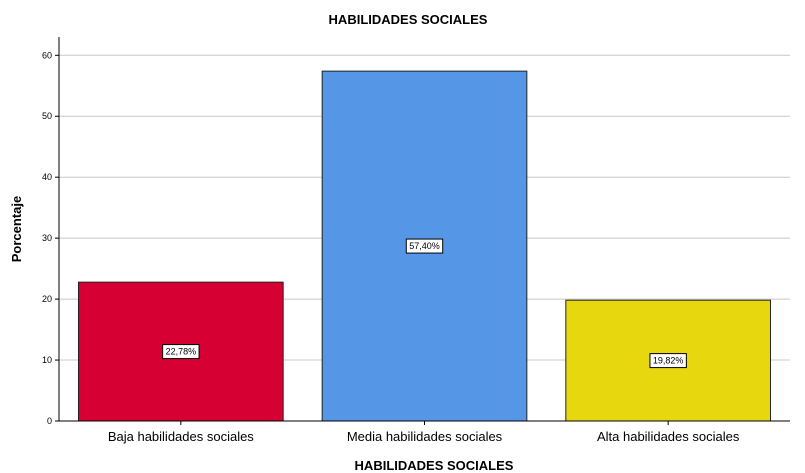 The image size is (805, 473). Describe the element at coordinates (47, 299) in the screenshot. I see `y-tick-label: 20` at that location.